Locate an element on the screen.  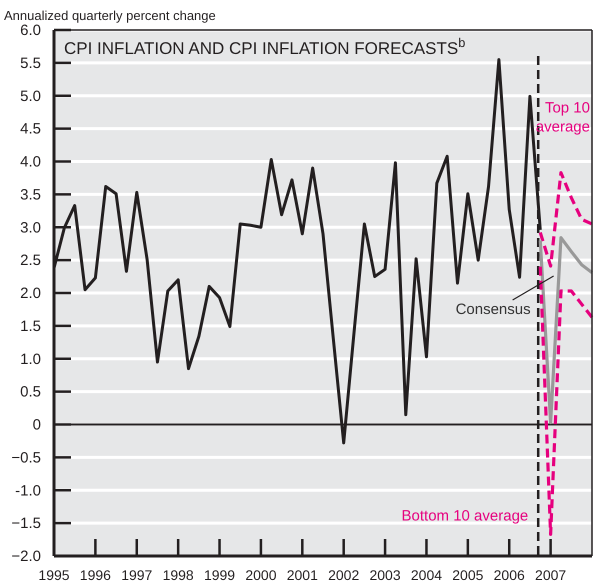
y-tick-label: 3.0 is located at coordinates (30, 227).